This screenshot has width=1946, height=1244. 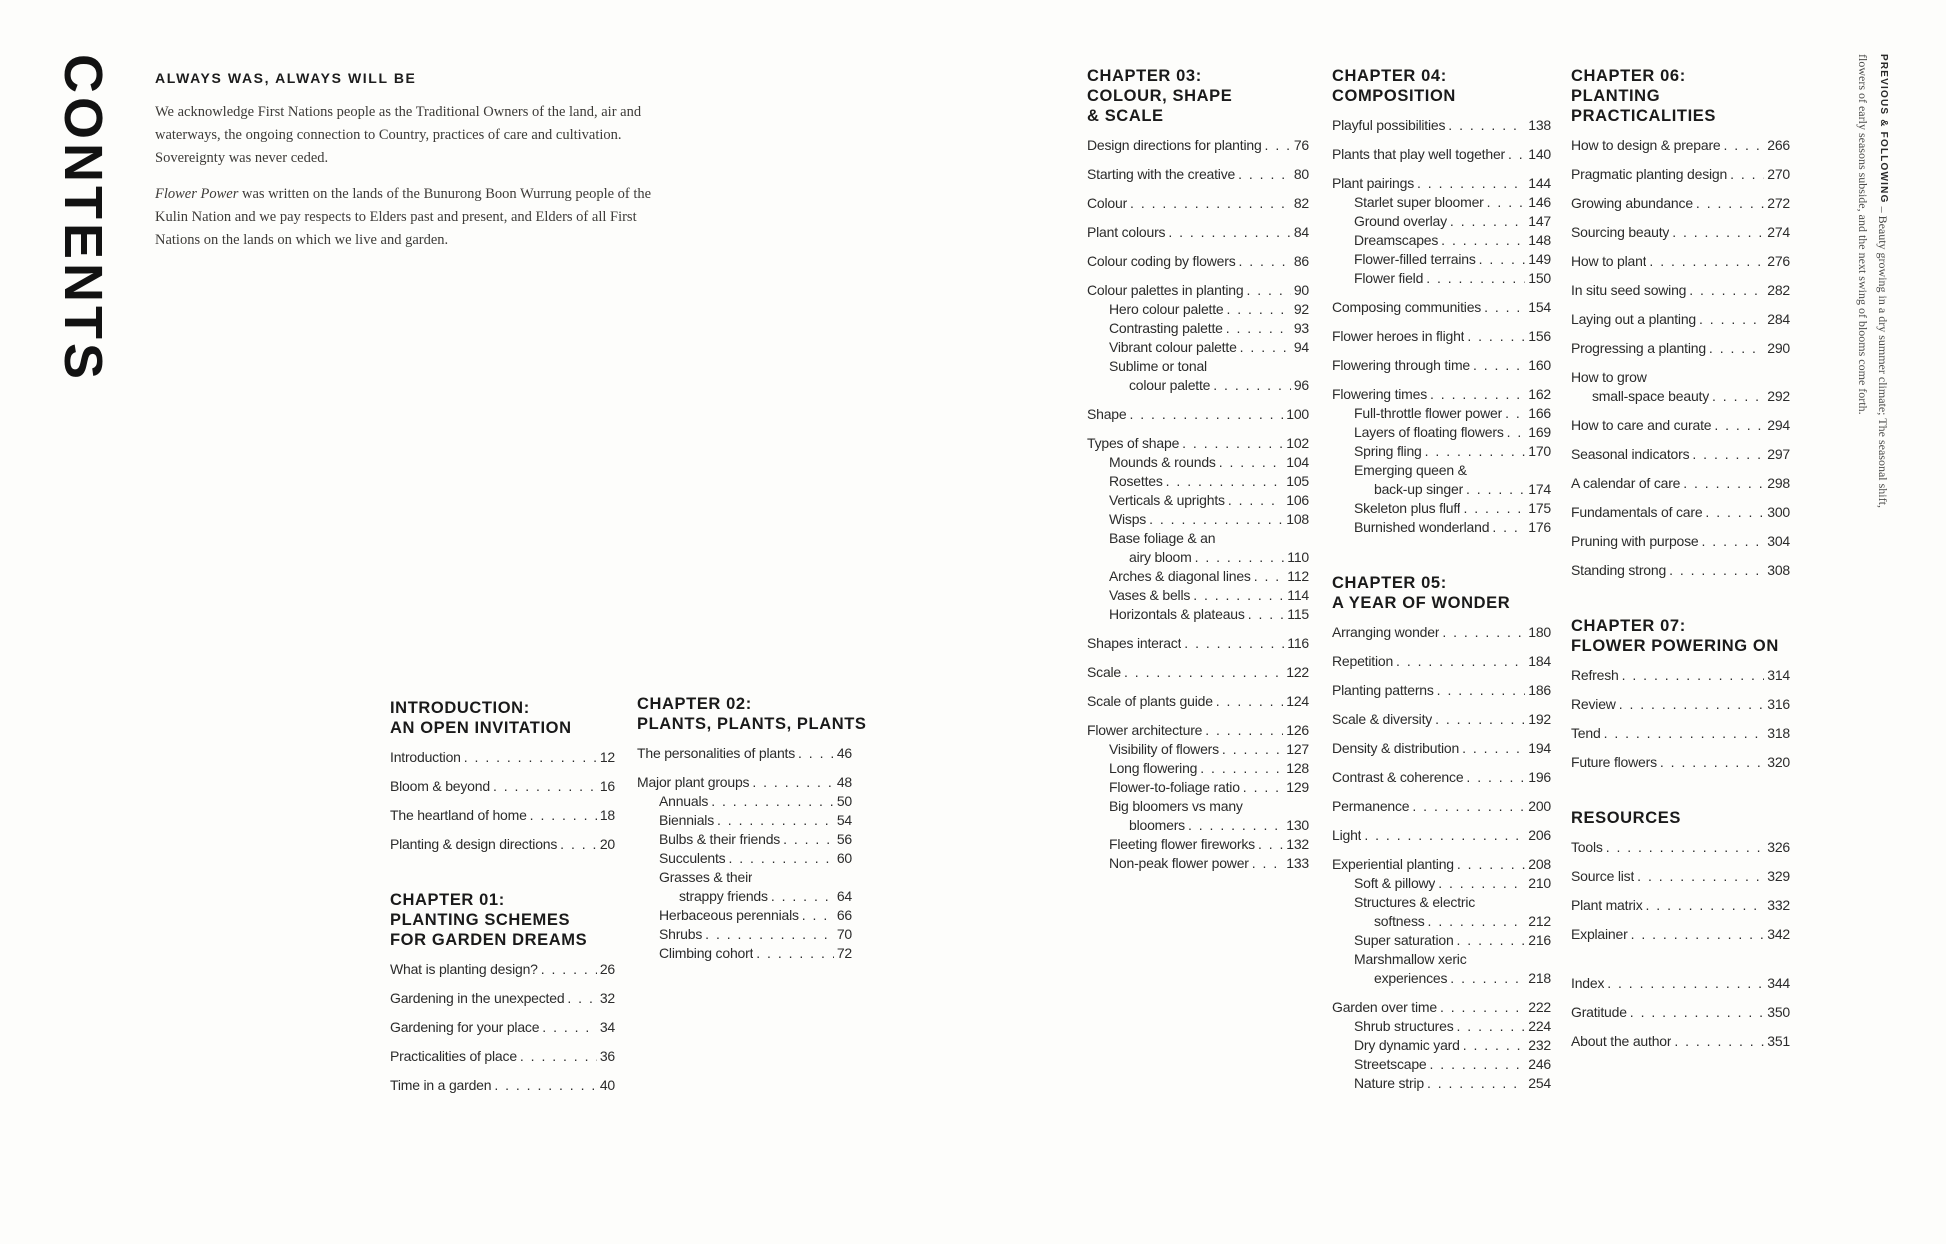 What do you see at coordinates (607, 844) in the screenshot?
I see `entry-page-number: 20` at bounding box center [607, 844].